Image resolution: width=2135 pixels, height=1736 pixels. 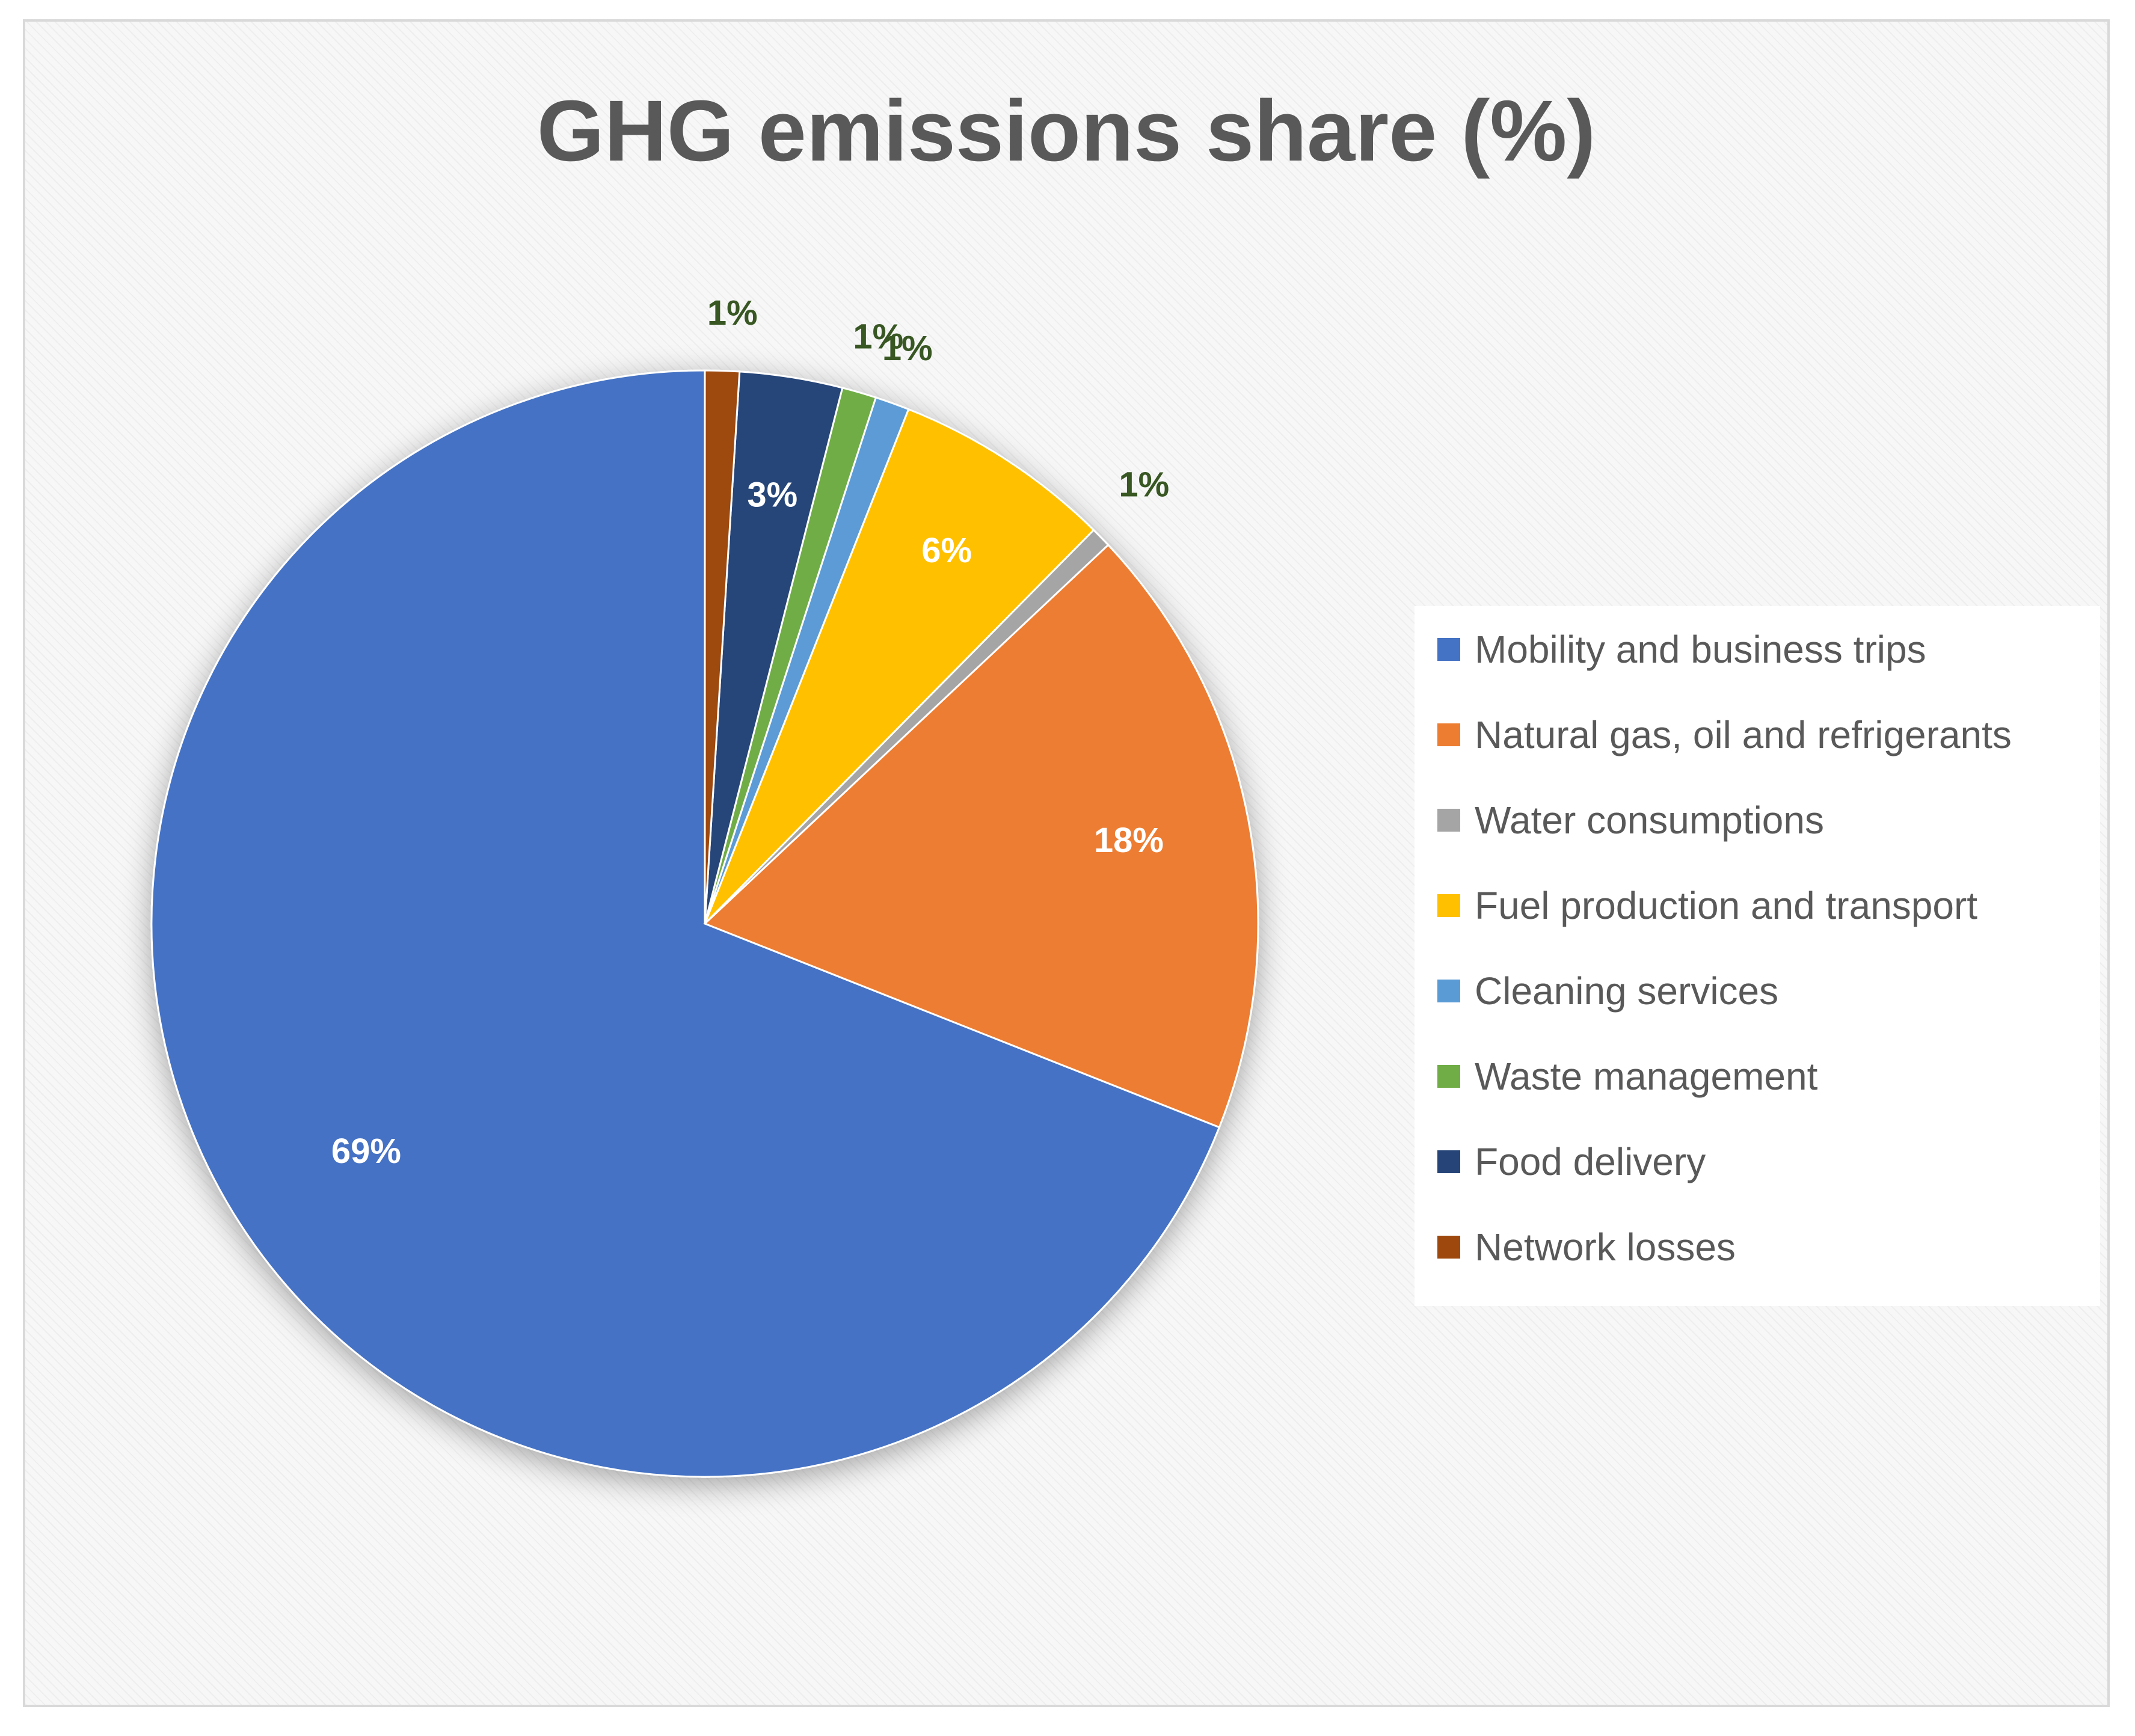 What do you see at coordinates (772, 496) in the screenshot?
I see `data-label-food-delivery: 3%` at bounding box center [772, 496].